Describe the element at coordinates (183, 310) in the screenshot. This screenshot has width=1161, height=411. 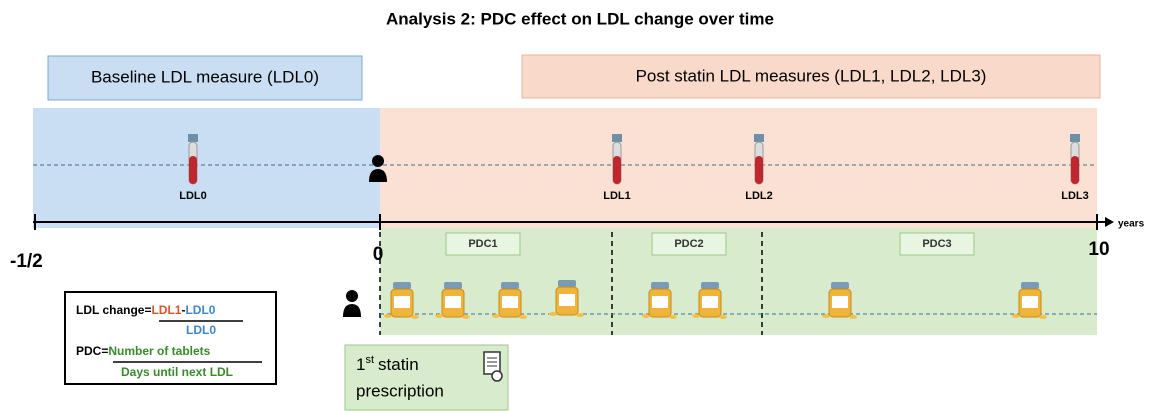
I see `formula-text: -` at that location.